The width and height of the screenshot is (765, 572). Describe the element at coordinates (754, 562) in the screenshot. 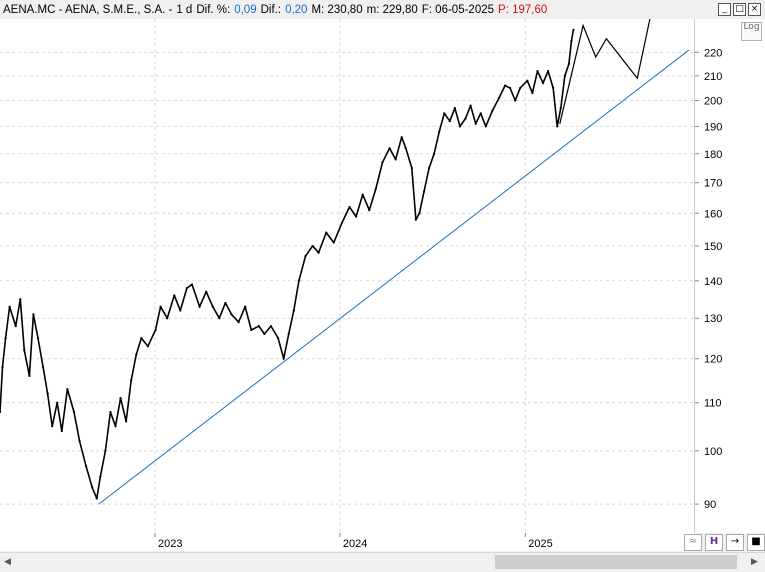

I see `scroll-right-icon: ▶` at that location.